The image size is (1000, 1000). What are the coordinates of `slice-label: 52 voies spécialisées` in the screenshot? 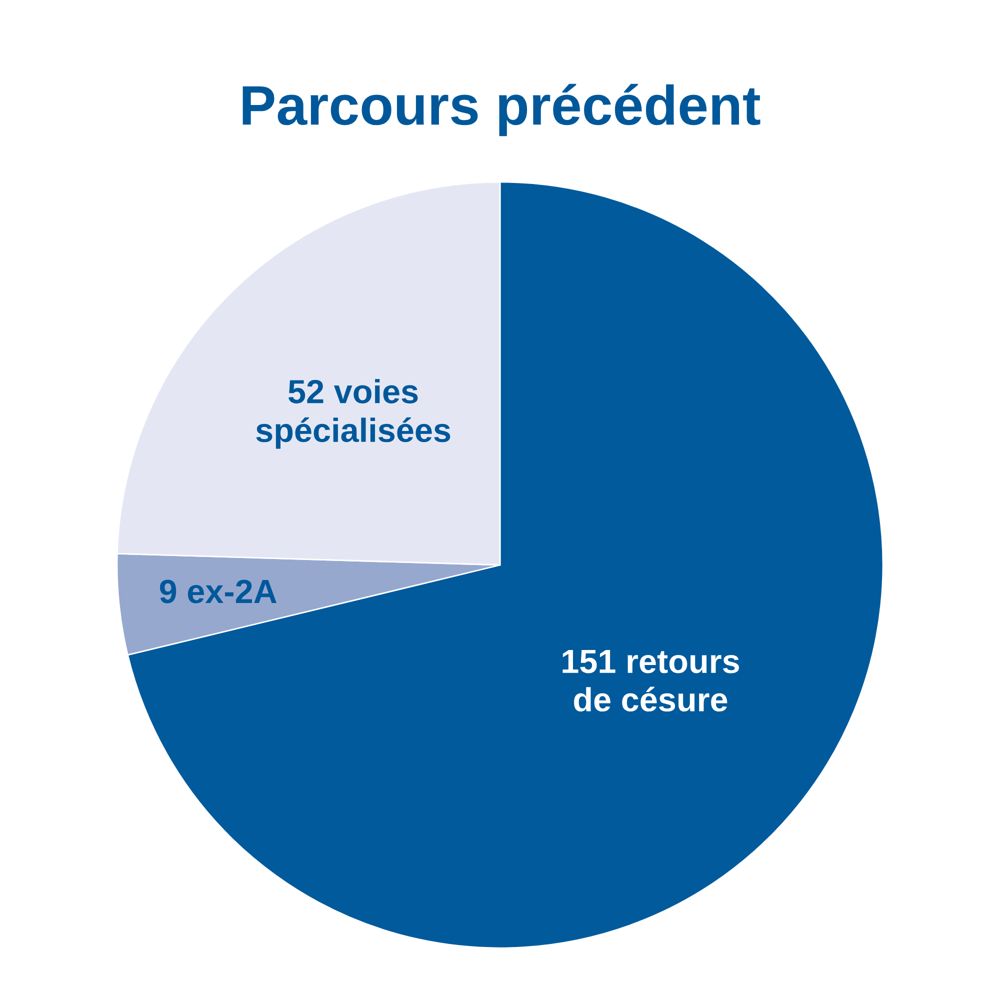 It's located at (353, 413).